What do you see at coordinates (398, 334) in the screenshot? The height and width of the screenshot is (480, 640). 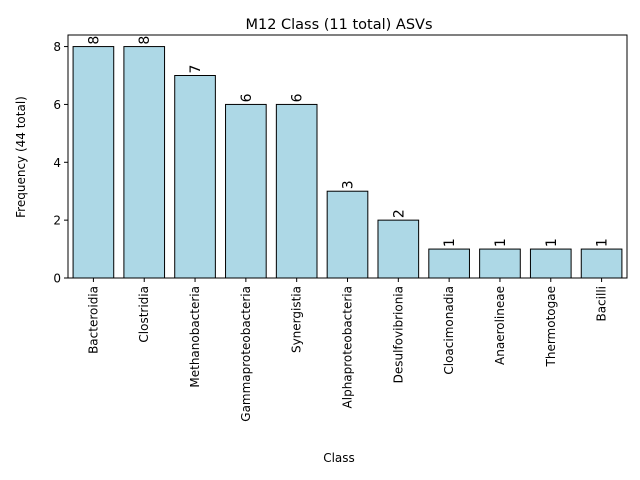 I see `x-tick-label-desulfovibrionia: Desulfovibrionia` at bounding box center [398, 334].